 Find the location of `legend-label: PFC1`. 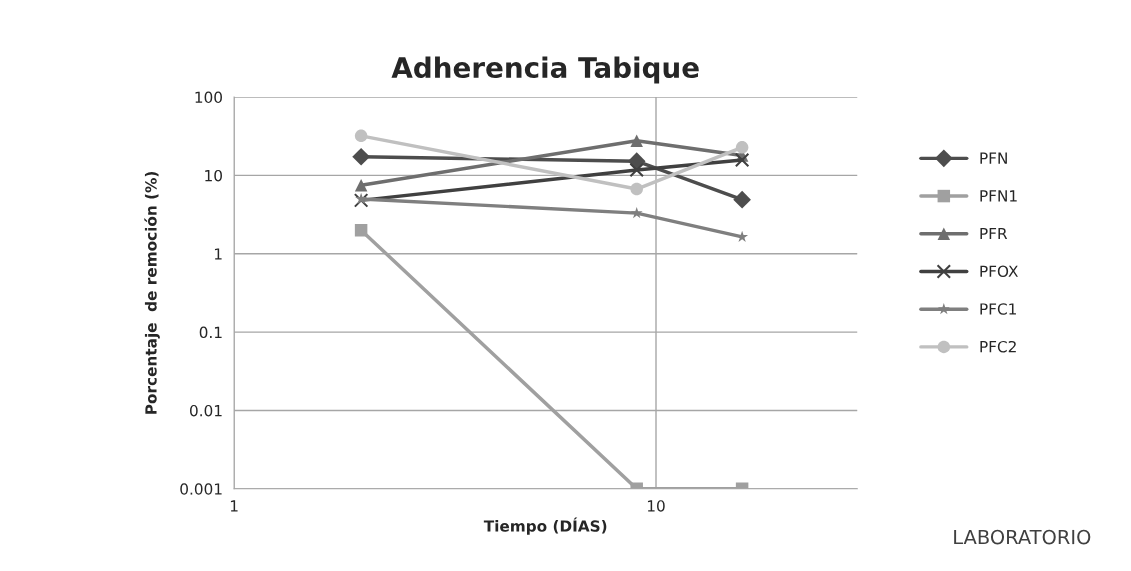

legend-label: PFC1 is located at coordinates (998, 309).